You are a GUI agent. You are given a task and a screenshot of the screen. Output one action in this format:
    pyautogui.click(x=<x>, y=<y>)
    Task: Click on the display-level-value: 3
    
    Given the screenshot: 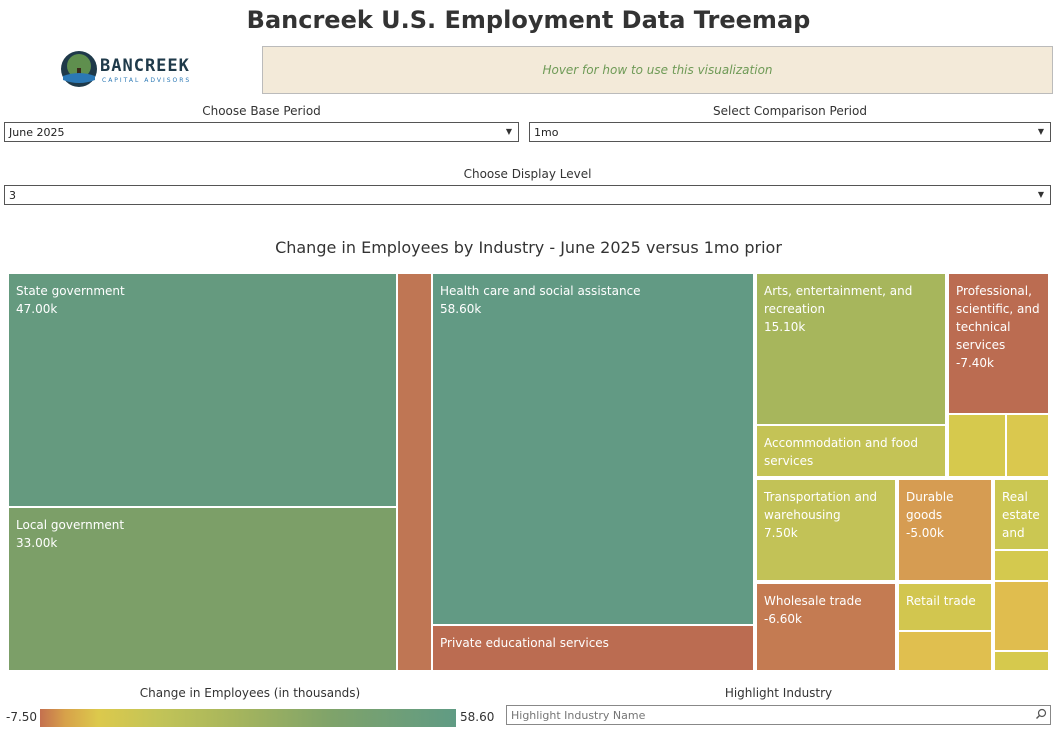 What is the action you would take?
    pyautogui.click(x=12, y=195)
    